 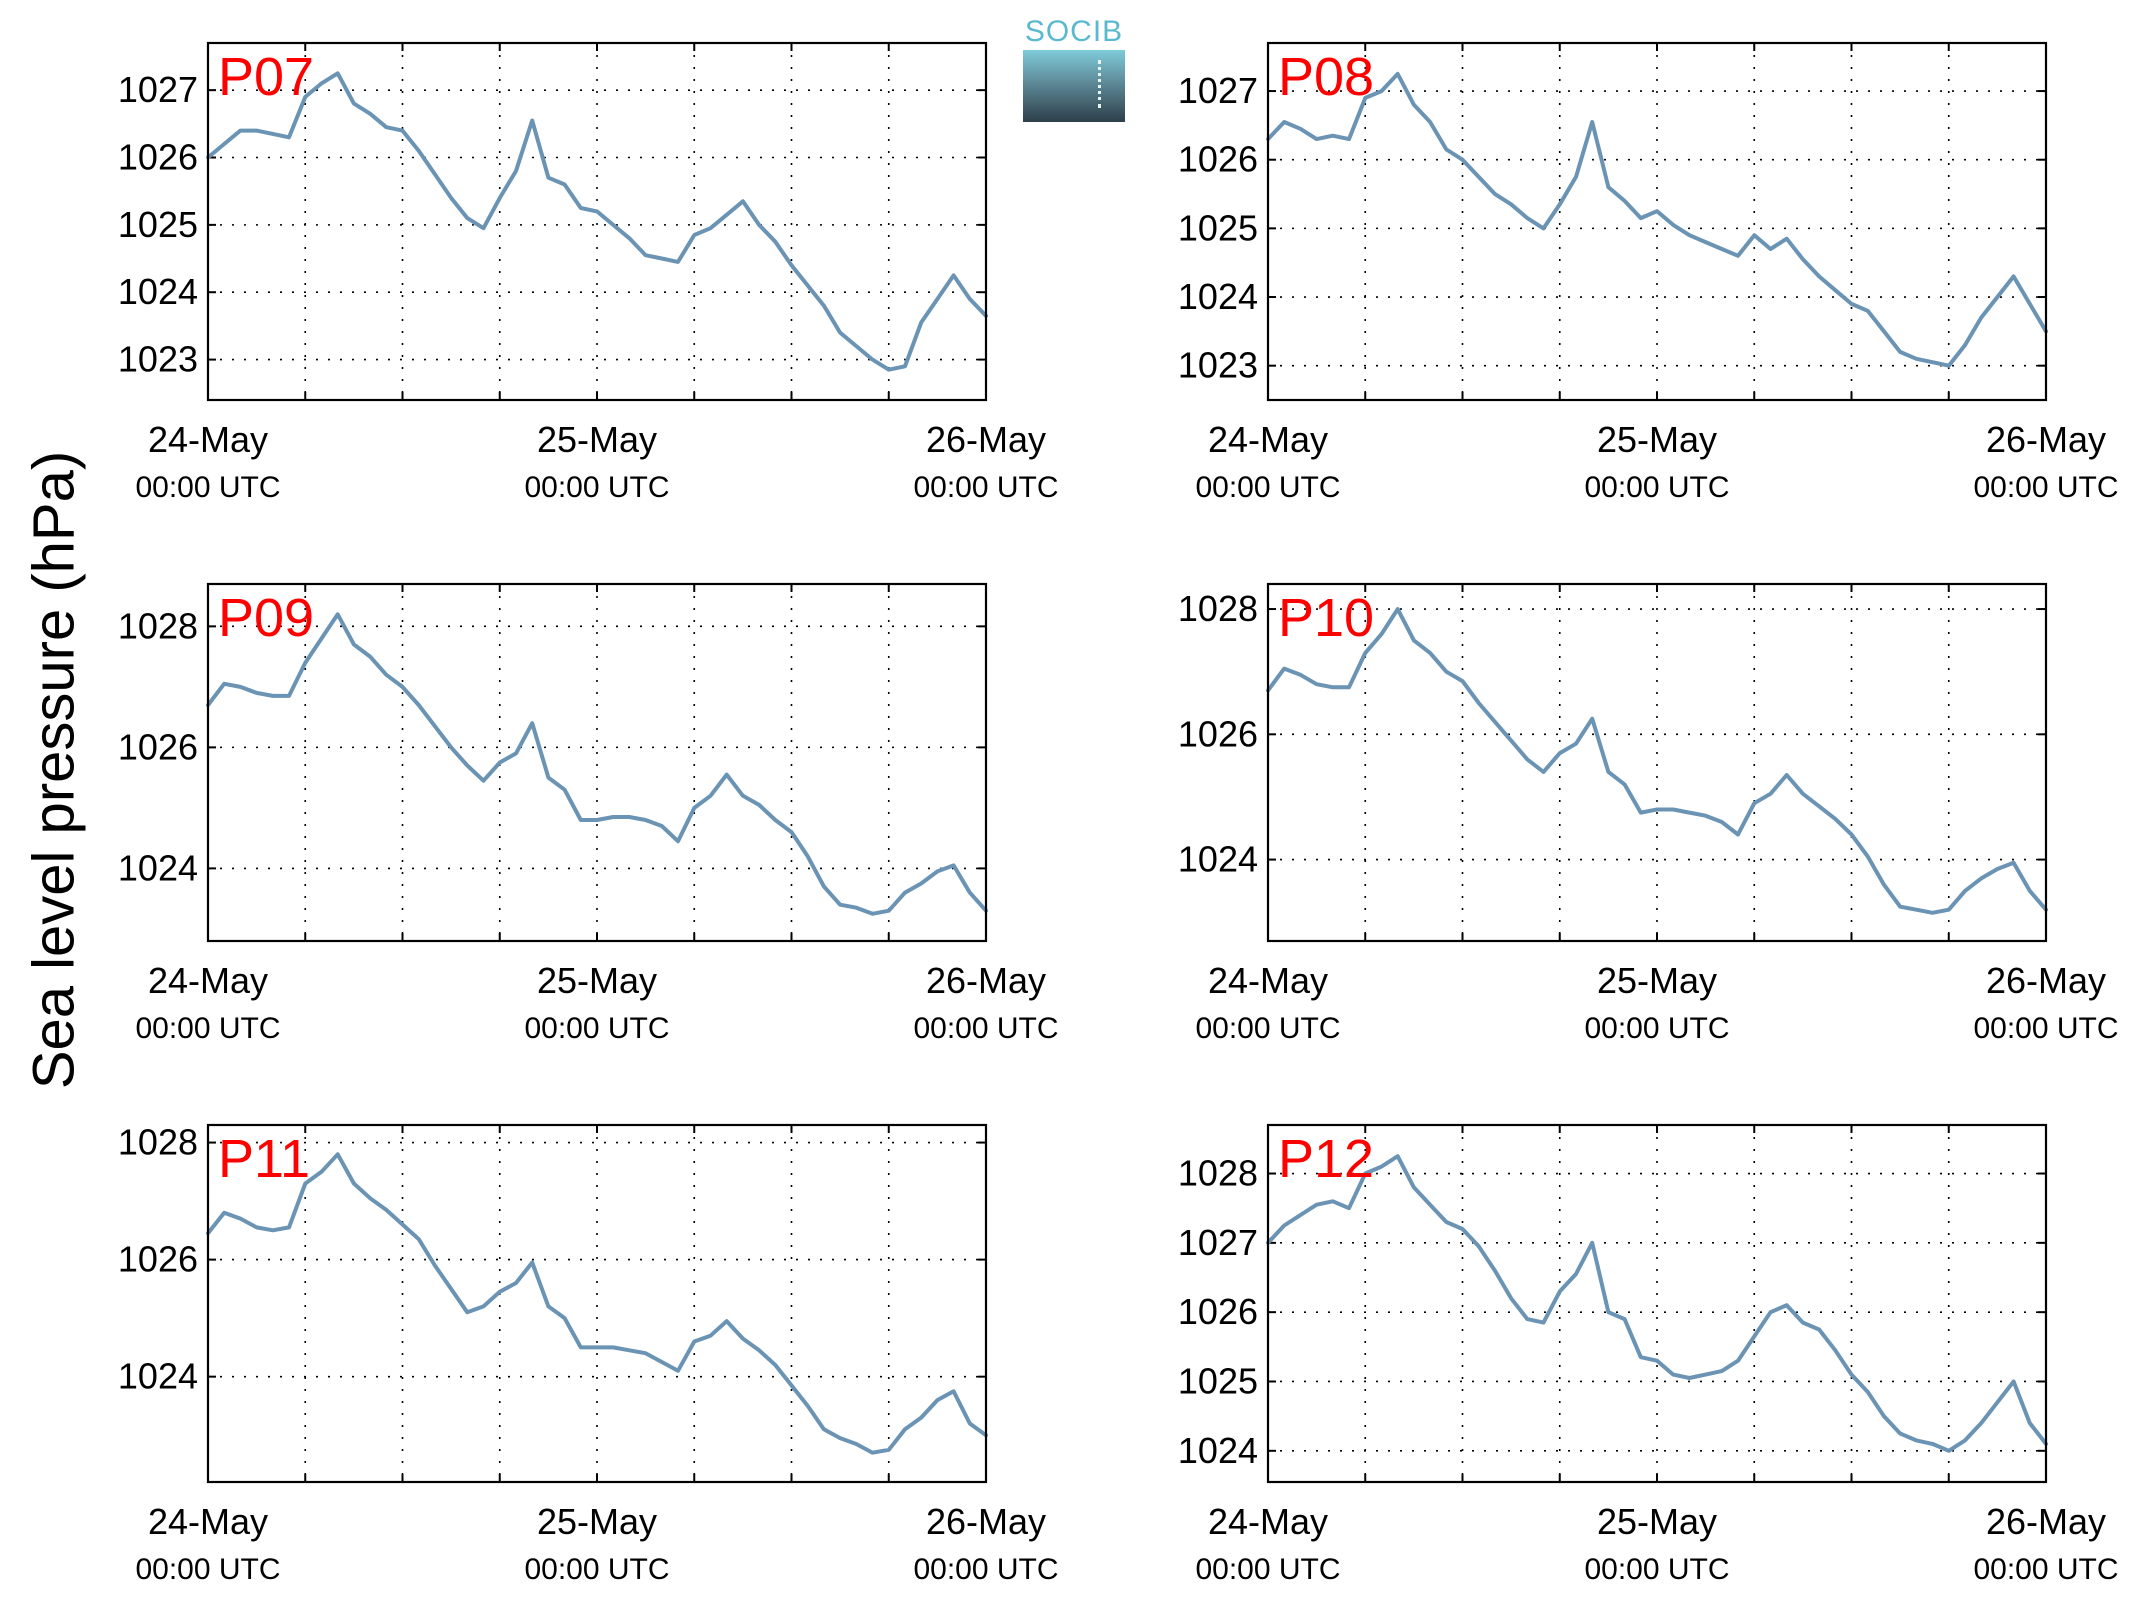 What do you see at coordinates (1326, 77) in the screenshot?
I see `station-label: P08` at bounding box center [1326, 77].